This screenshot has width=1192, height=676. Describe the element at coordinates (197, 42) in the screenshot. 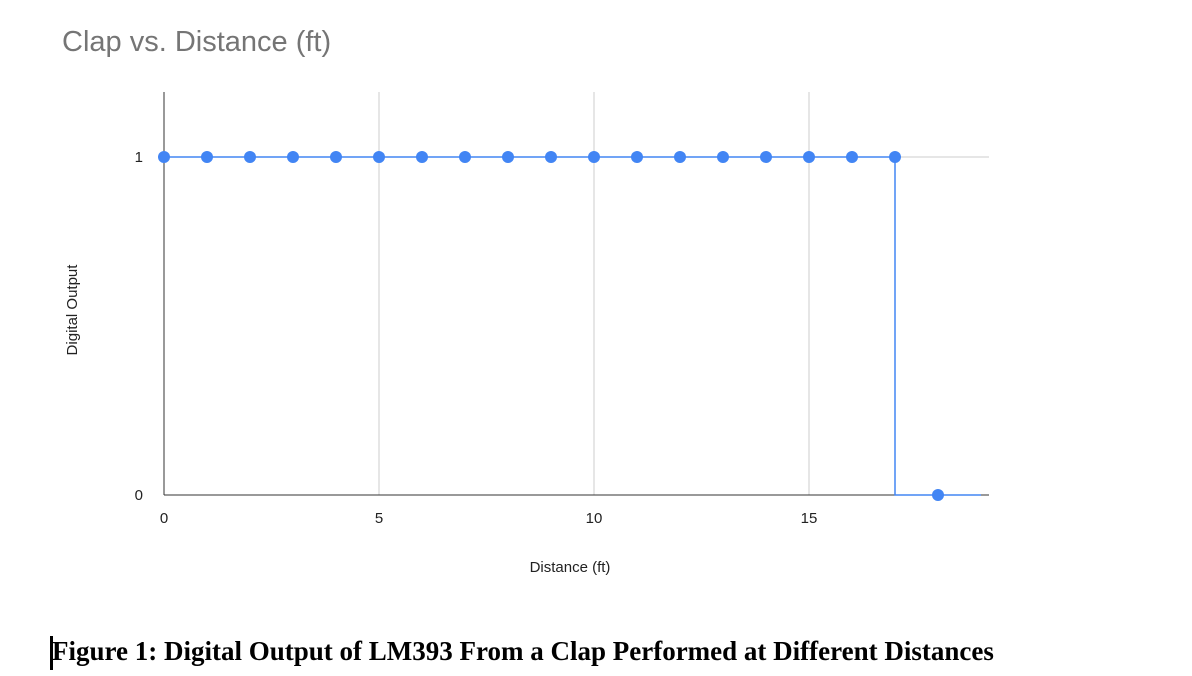

I see `chart-title: Clap vs. Distance (ft)` at that location.